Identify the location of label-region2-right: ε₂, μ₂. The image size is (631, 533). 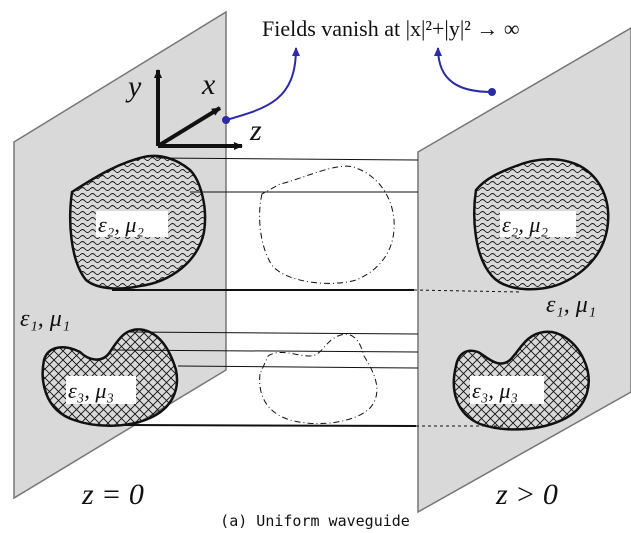
(525, 224).